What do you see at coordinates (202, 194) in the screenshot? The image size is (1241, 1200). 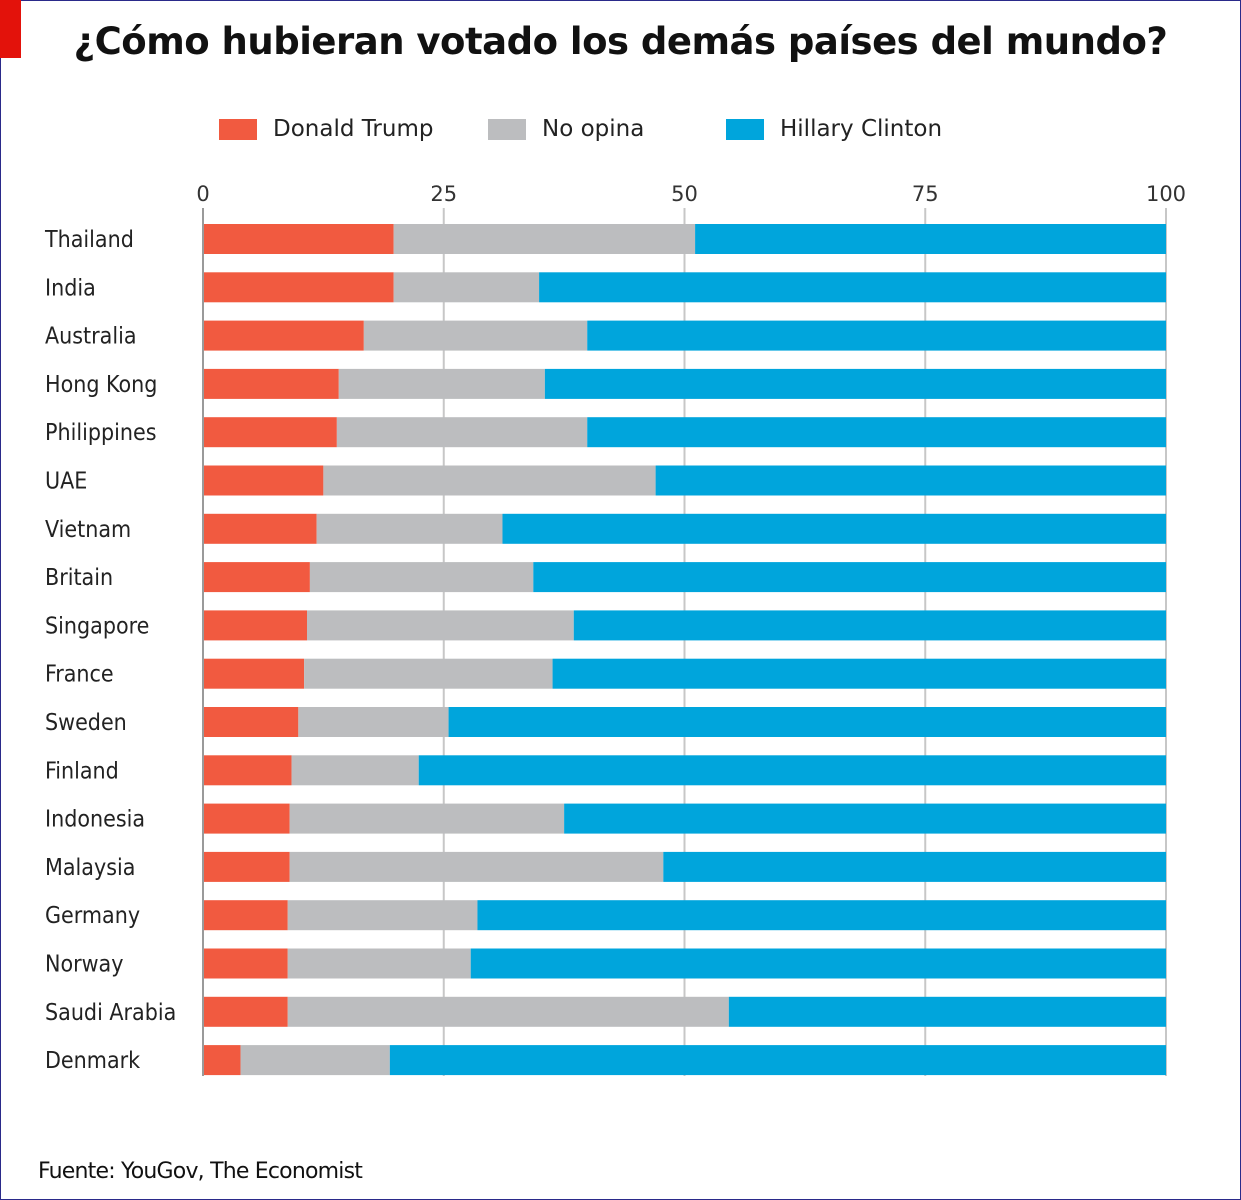 I see `x-tick-label-0: 0` at bounding box center [202, 194].